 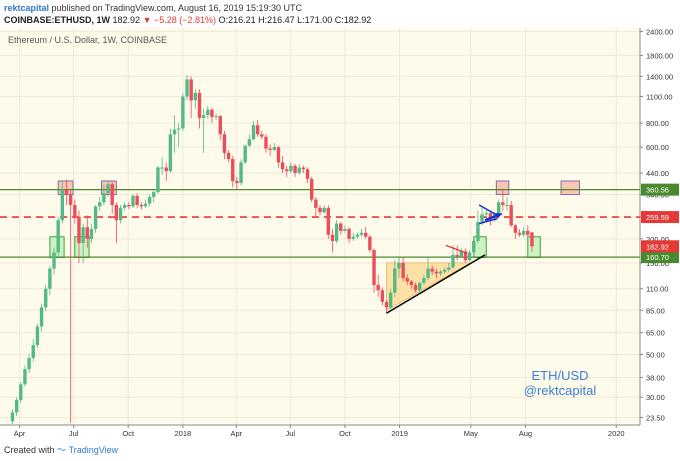 What do you see at coordinates (655, 310) in the screenshot?
I see `y-tick-label: 85.00` at bounding box center [655, 310].